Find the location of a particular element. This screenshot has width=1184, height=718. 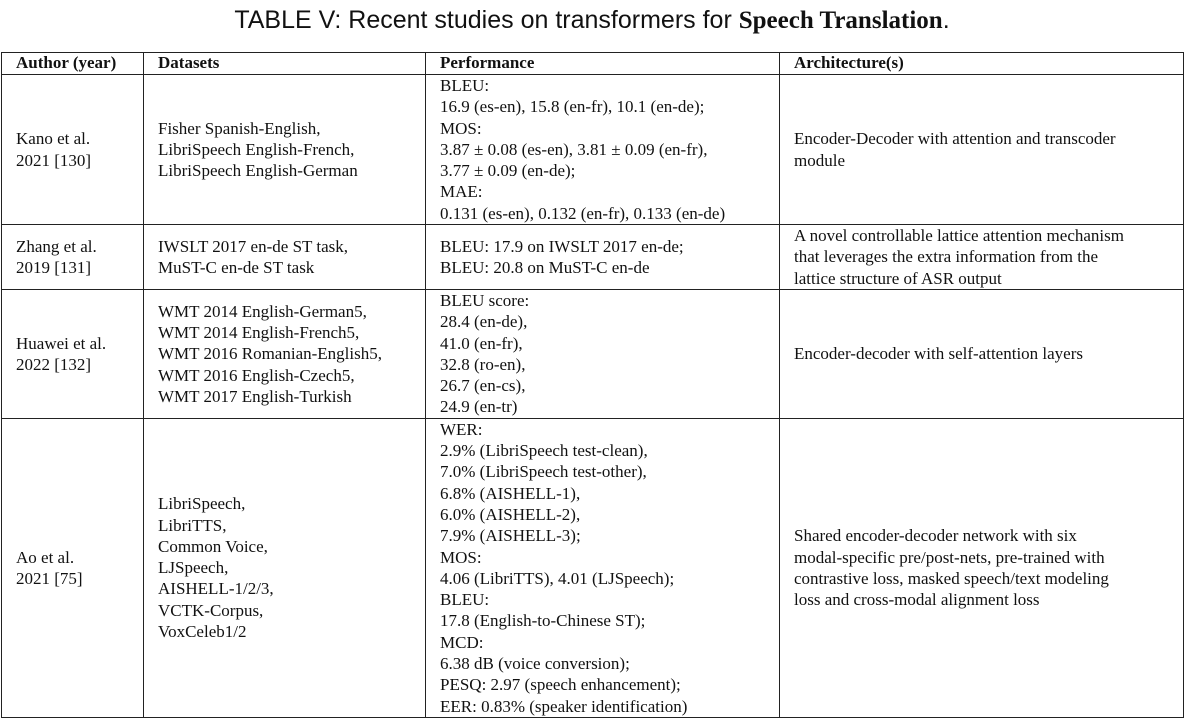

performance-line: MCD: is located at coordinates (462, 642).